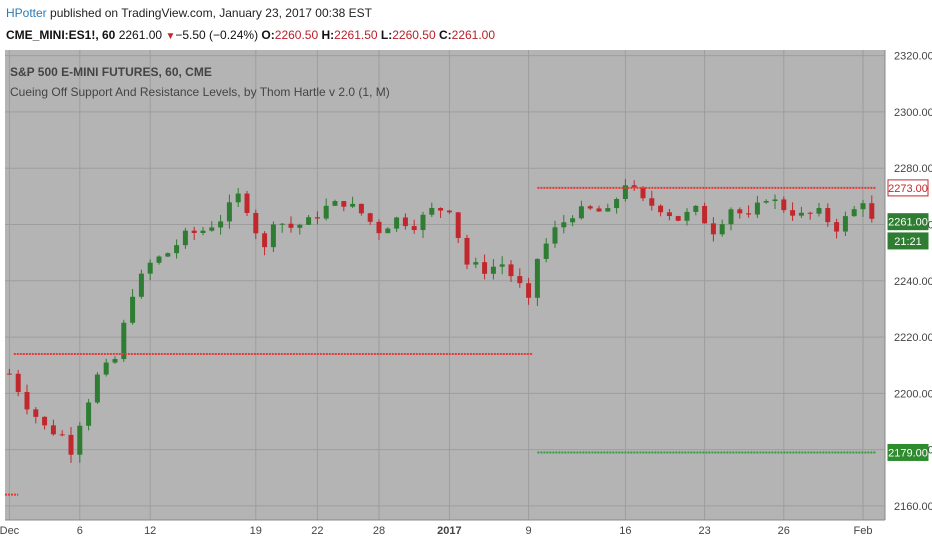  Describe the element at coordinates (704, 531) in the screenshot. I see `x-tick-label: 23` at that location.